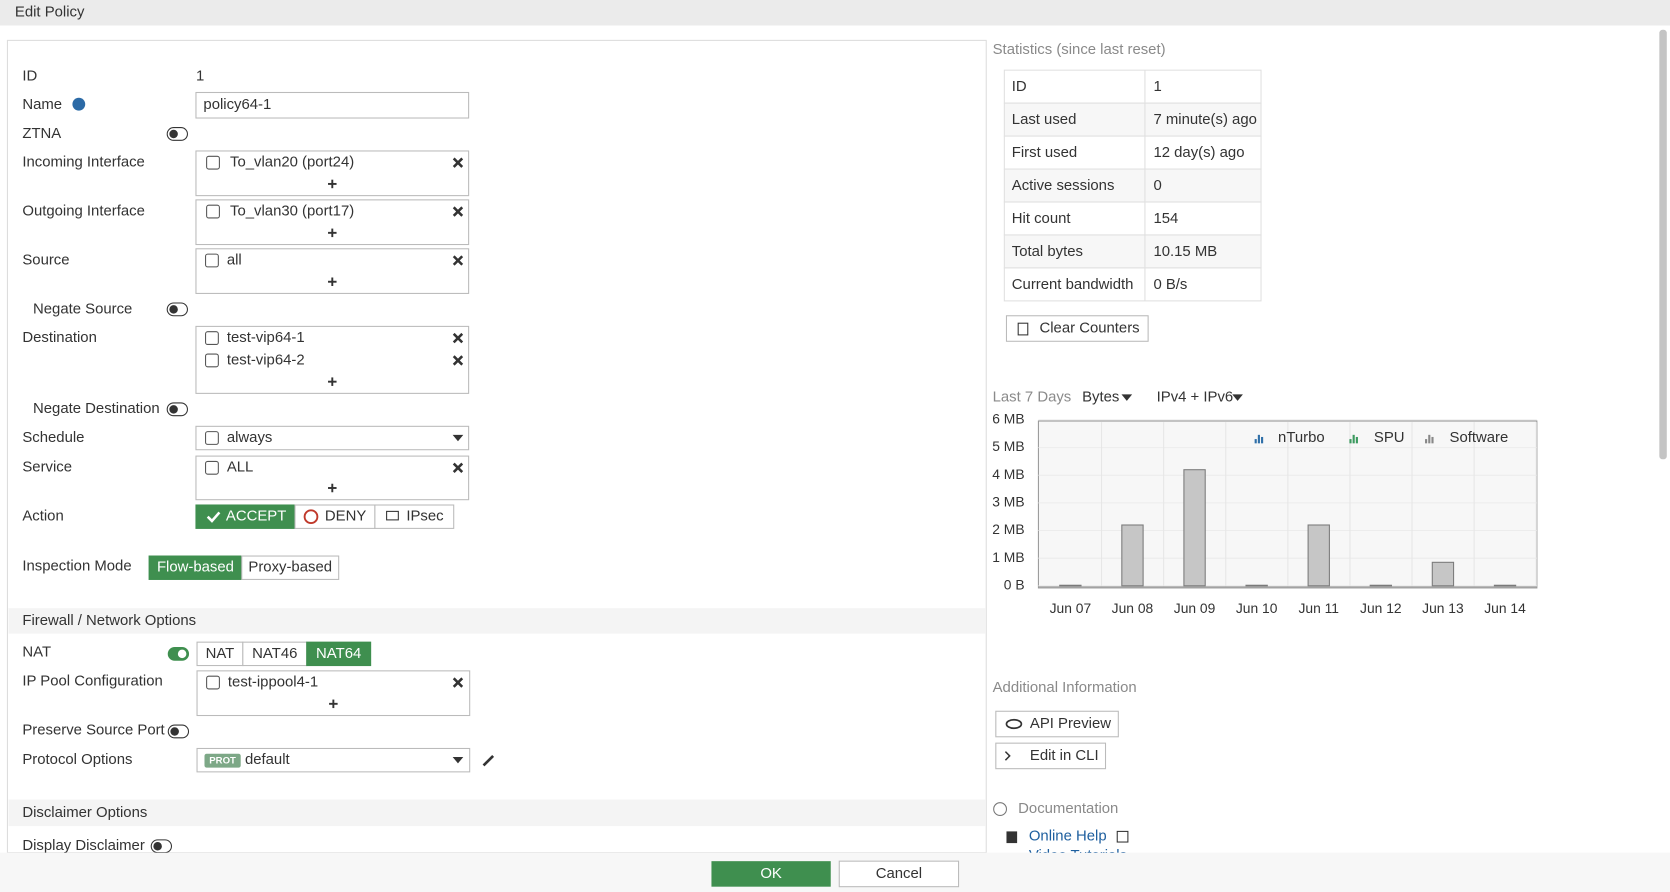 The height and width of the screenshot is (892, 1670). I want to click on mode-option: Proxy-based, so click(290, 568).